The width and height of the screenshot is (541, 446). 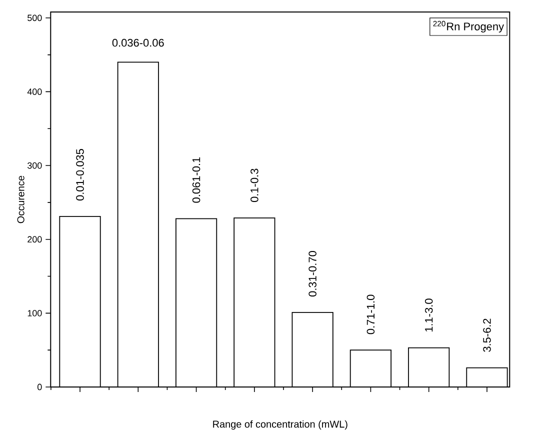 I want to click on x-axis-title: Range of concentration (mWL), so click(x=280, y=425).